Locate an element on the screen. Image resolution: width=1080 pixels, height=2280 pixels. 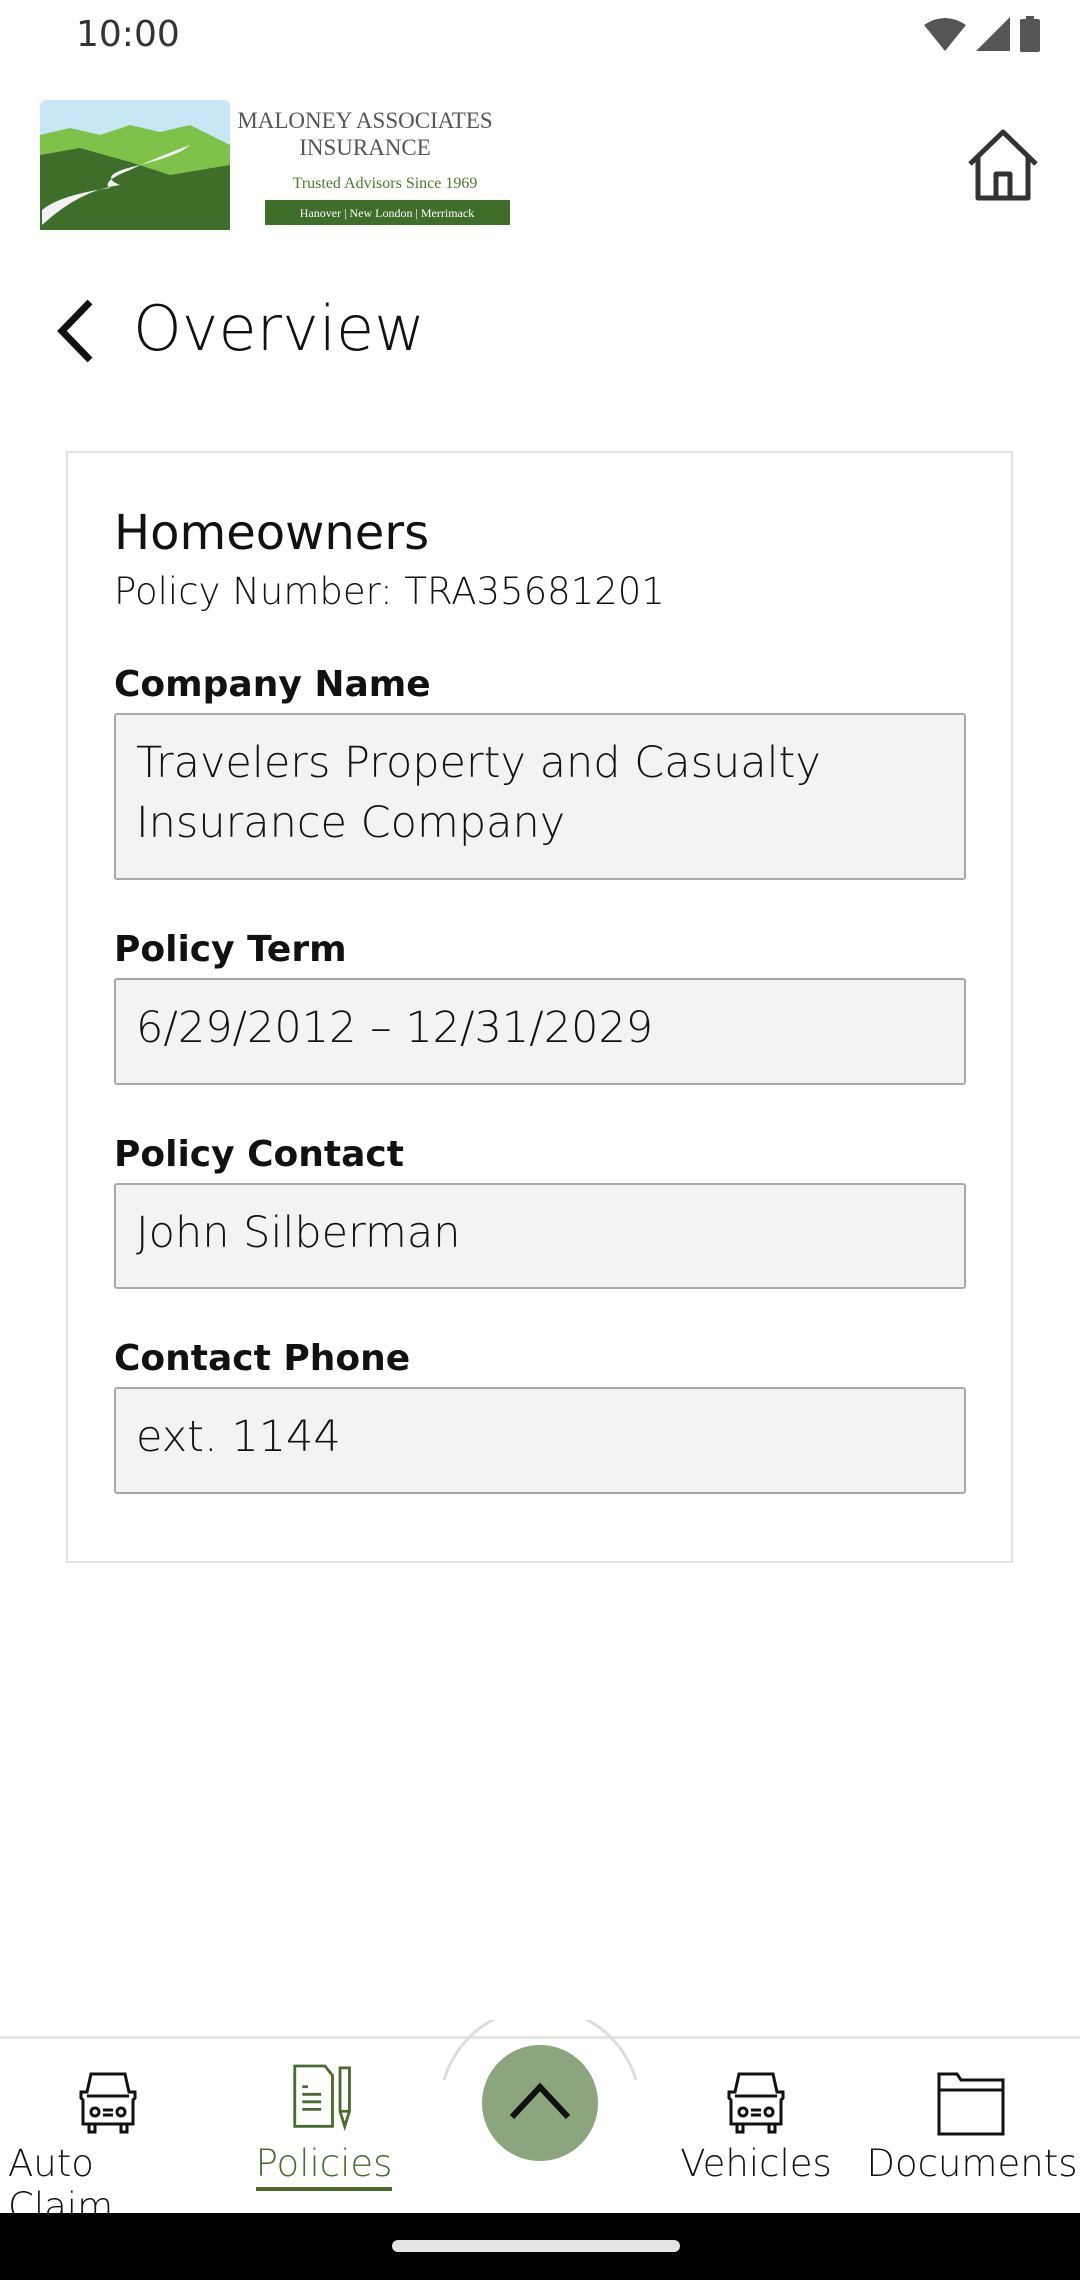
policy-document-icon is located at coordinates (322, 2098).